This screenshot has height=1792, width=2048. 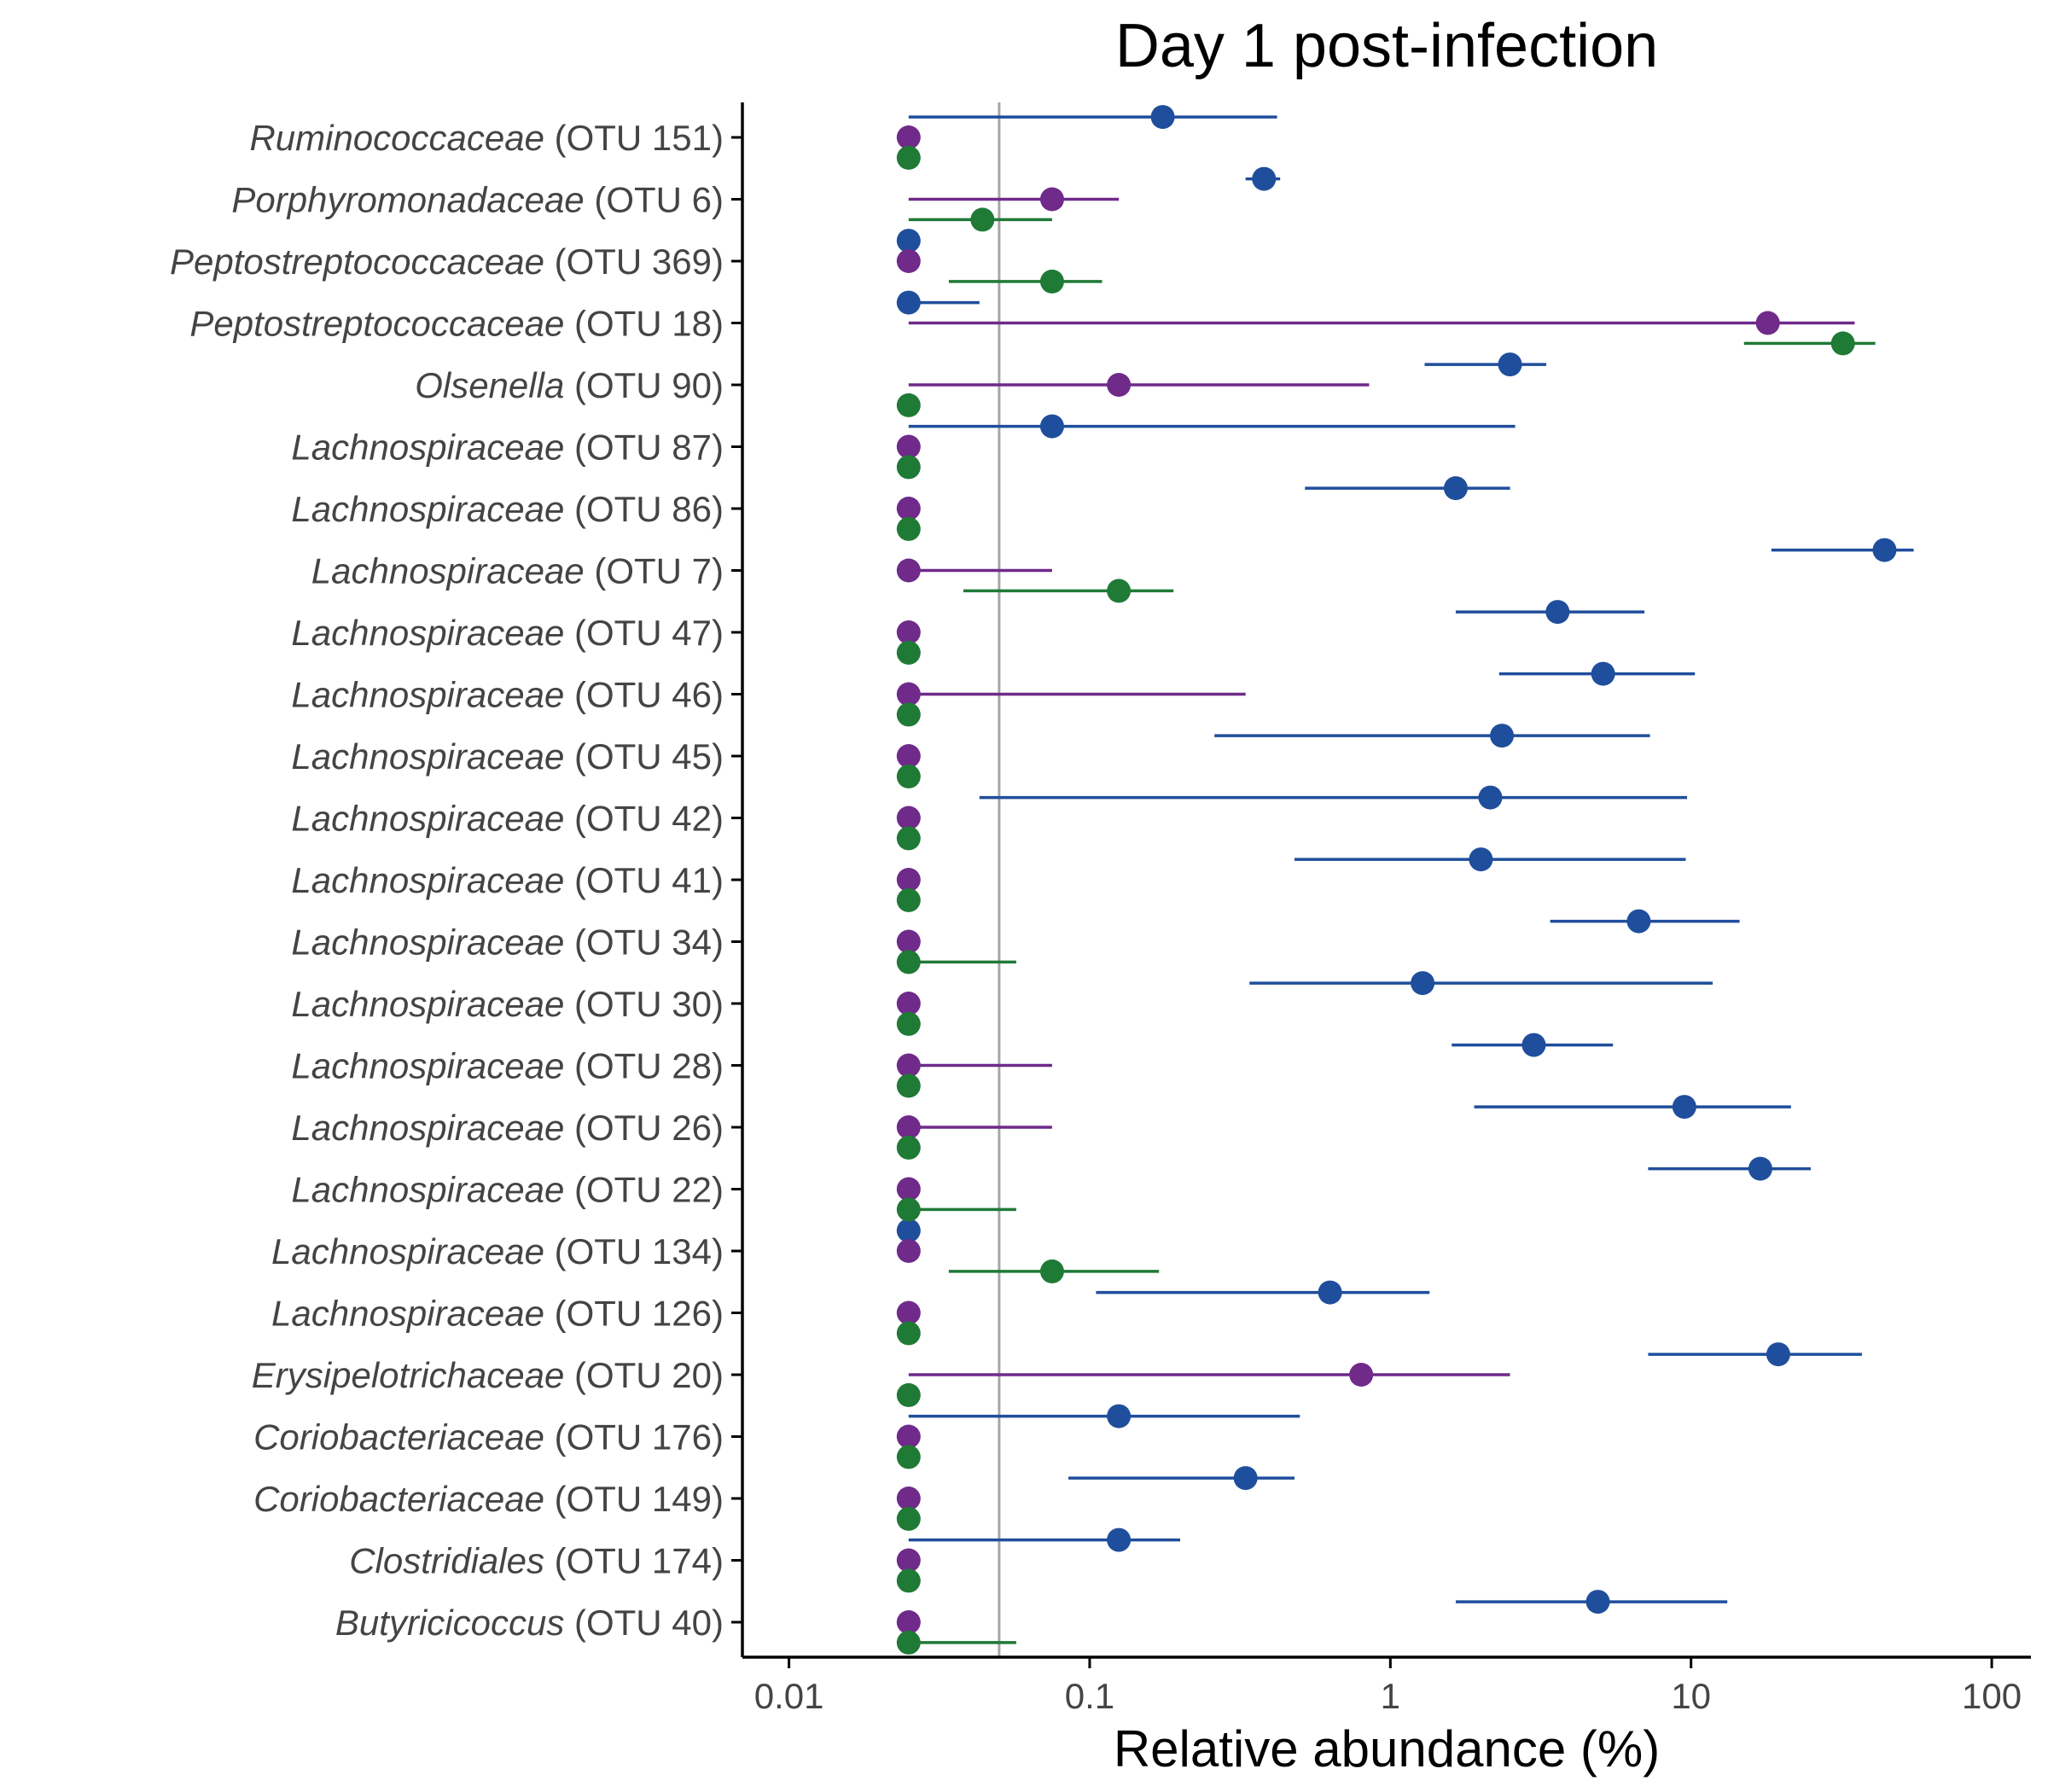 I want to click on y-tick-otu: (OTU 28), so click(x=644, y=1066).